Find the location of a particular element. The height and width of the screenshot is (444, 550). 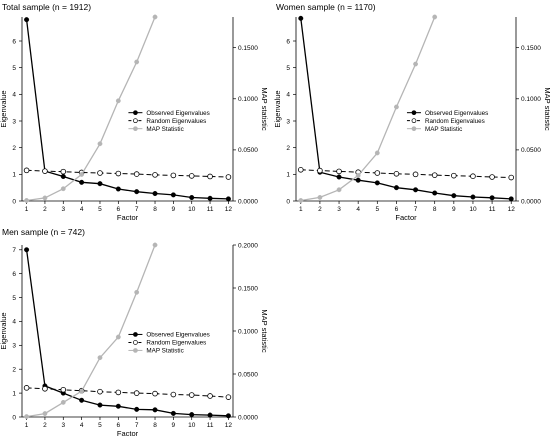

x-tick-label: 12 is located at coordinates (229, 209).